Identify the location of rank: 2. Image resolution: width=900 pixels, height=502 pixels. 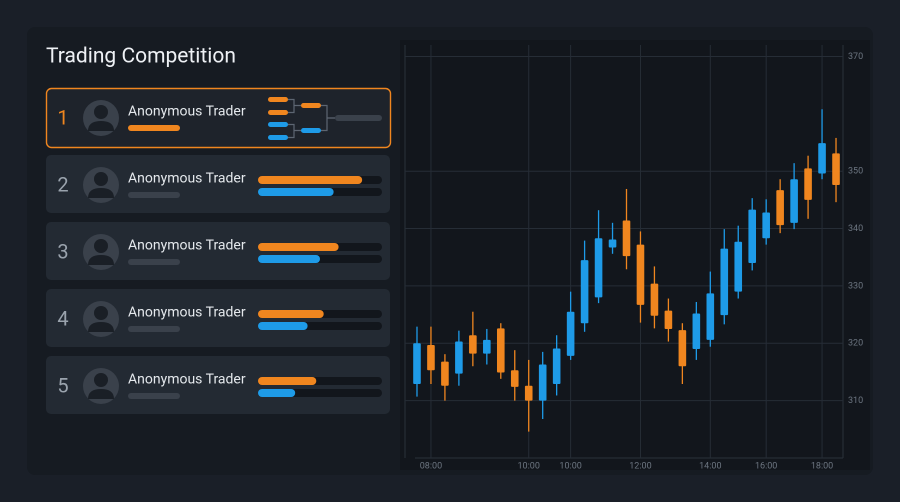
(62, 184).